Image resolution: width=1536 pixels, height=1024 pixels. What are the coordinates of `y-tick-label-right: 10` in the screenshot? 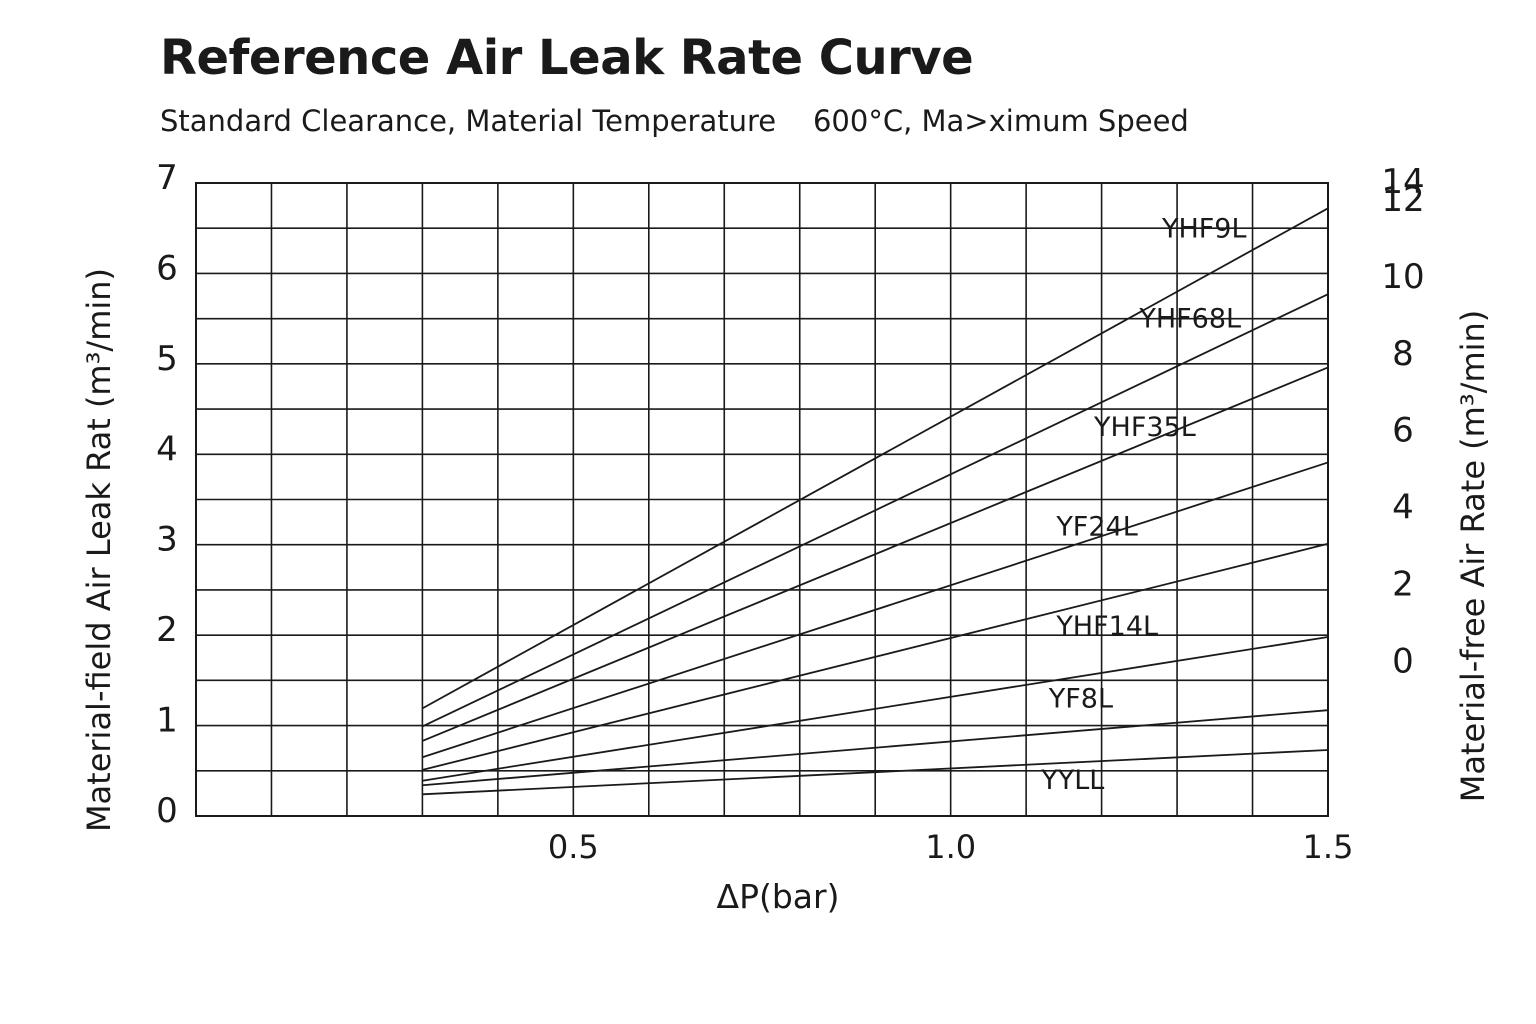 It's located at (1402, 277).